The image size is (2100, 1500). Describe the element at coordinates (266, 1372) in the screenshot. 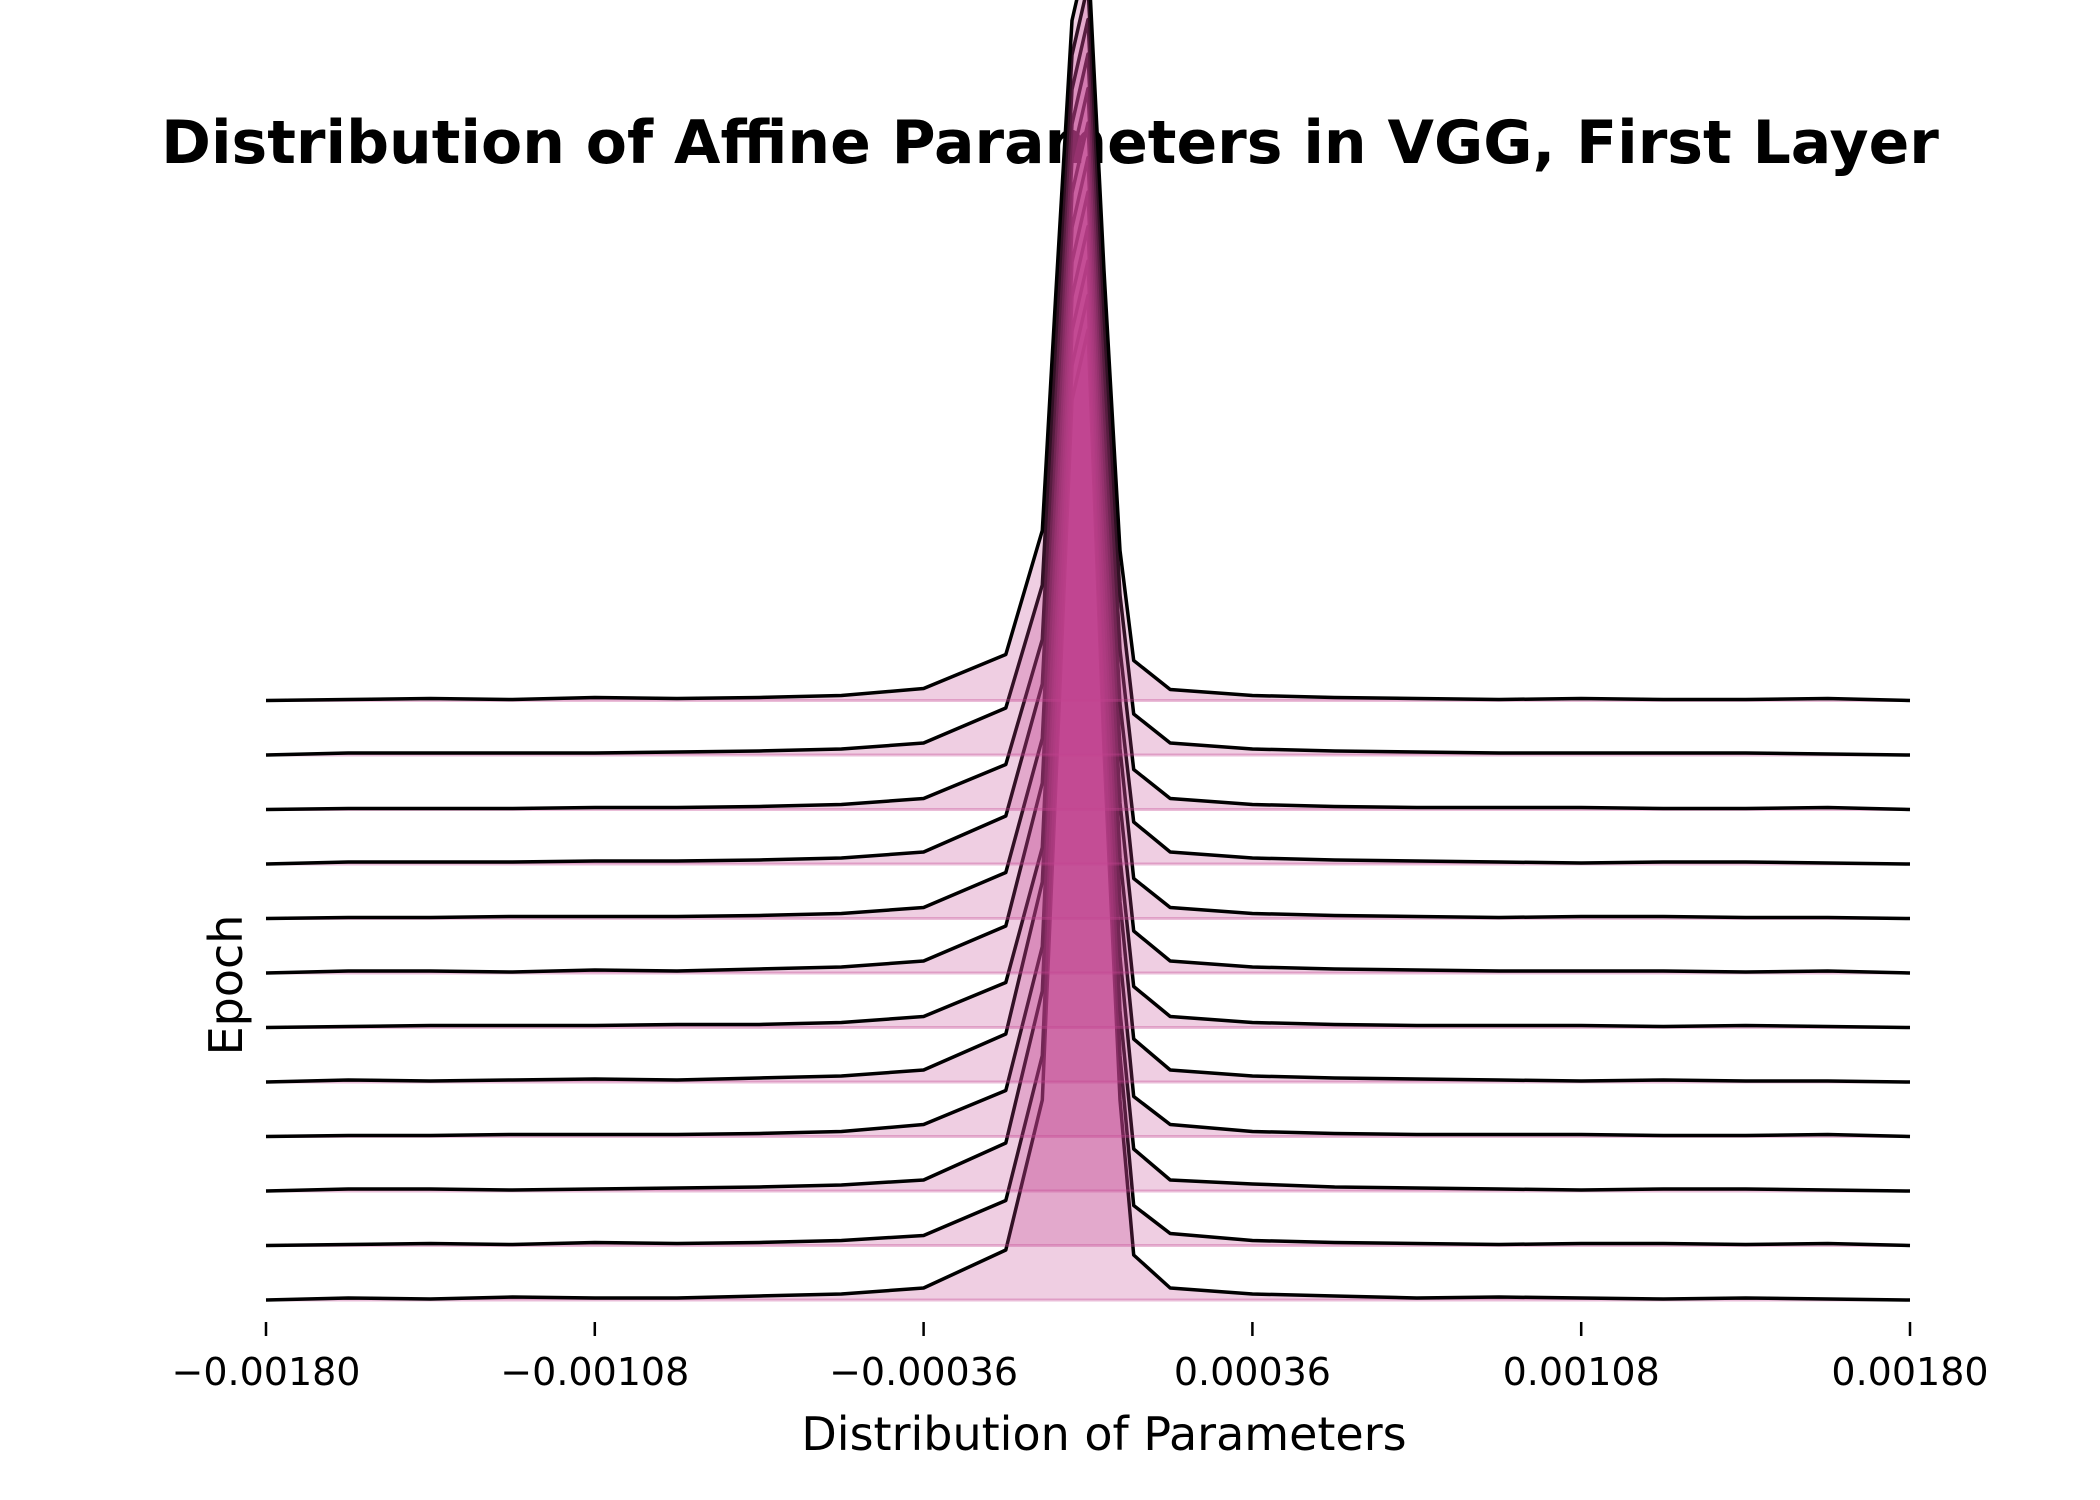

I see `x-tick-label: −0.00180` at that location.